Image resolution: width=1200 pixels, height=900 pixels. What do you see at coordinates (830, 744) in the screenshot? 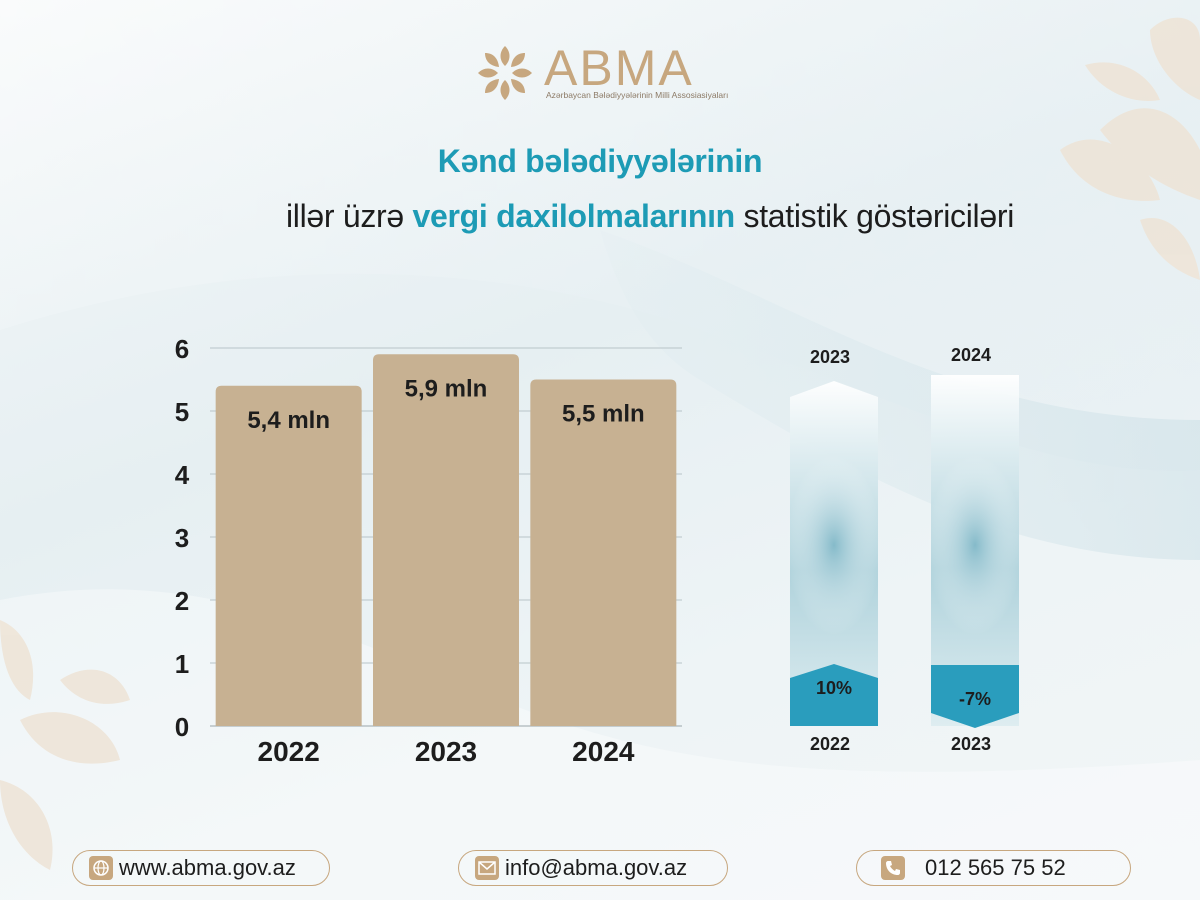
I see `change-from-year-label: 2022` at bounding box center [830, 744].